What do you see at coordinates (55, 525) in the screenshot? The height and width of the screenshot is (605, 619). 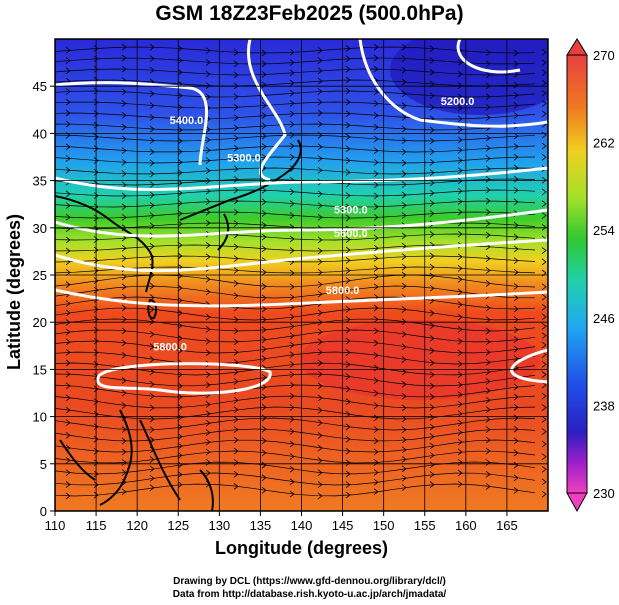 I see `x-tick-label: 110` at bounding box center [55, 525].